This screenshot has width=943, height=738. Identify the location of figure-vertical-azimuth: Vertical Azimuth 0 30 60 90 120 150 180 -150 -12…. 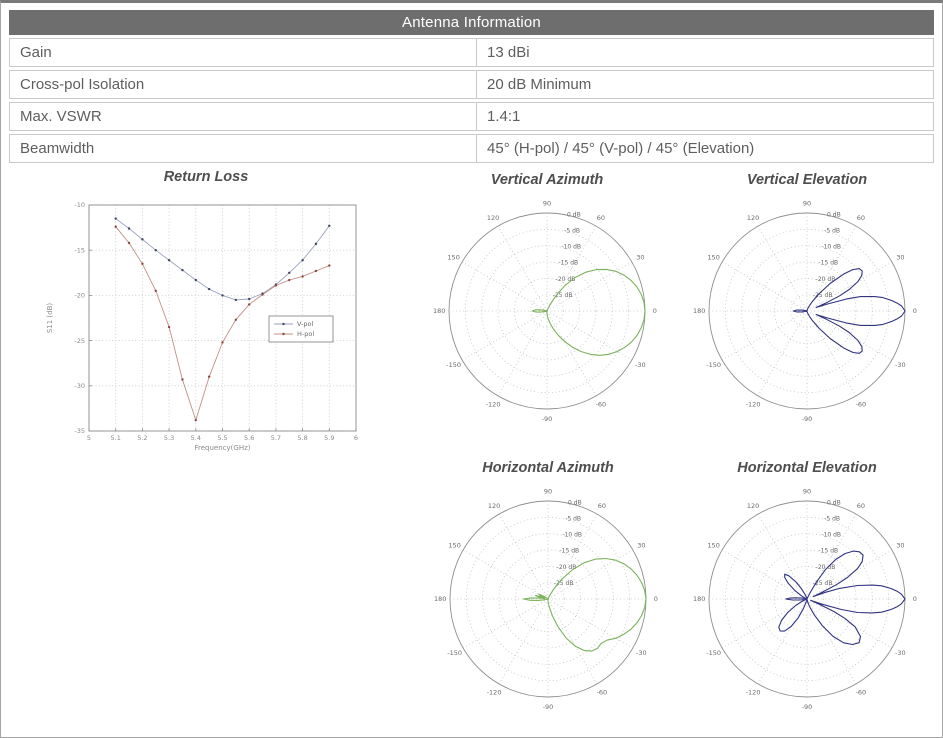
(547, 302).